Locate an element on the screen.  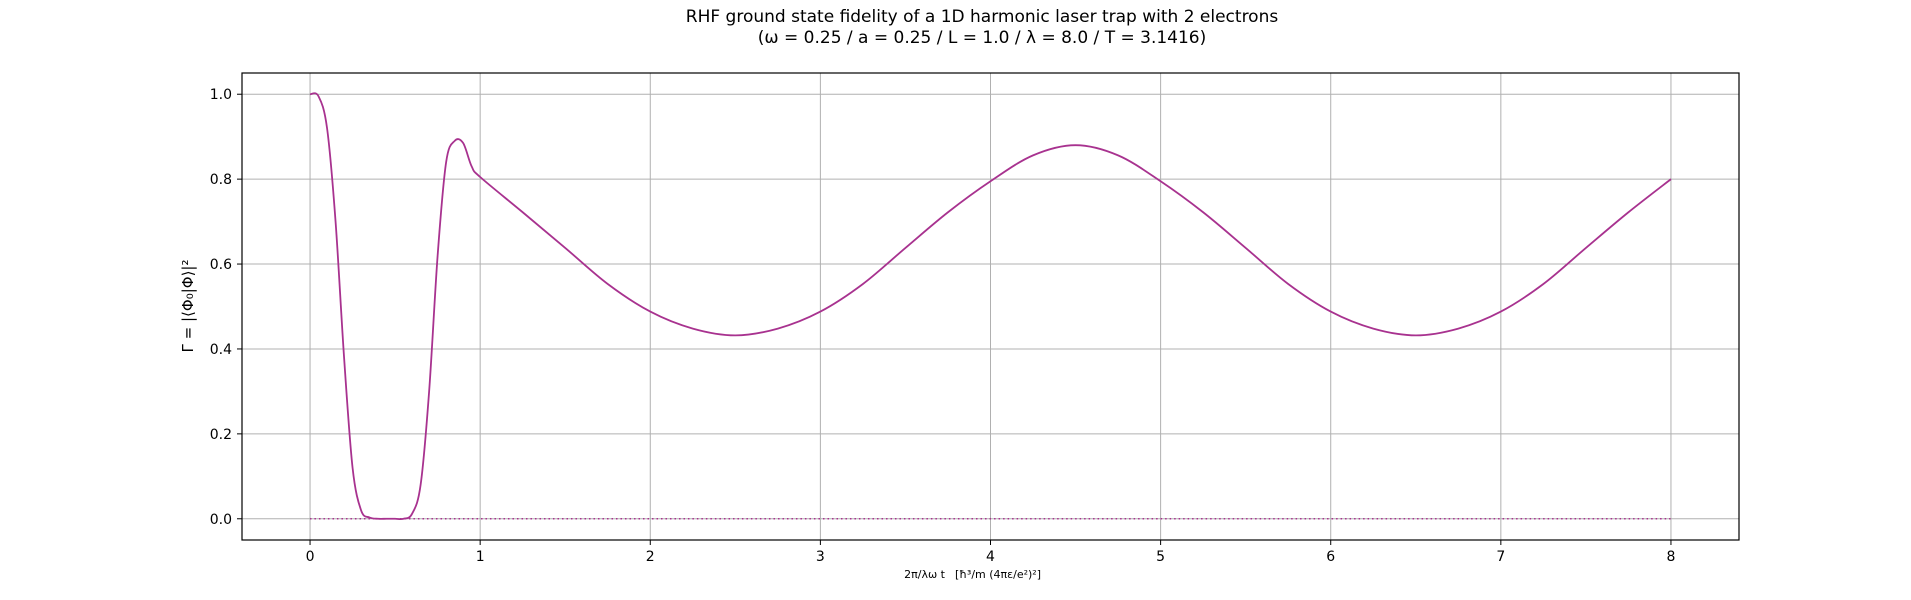
x-tick-label: 7 is located at coordinates (1500, 557).